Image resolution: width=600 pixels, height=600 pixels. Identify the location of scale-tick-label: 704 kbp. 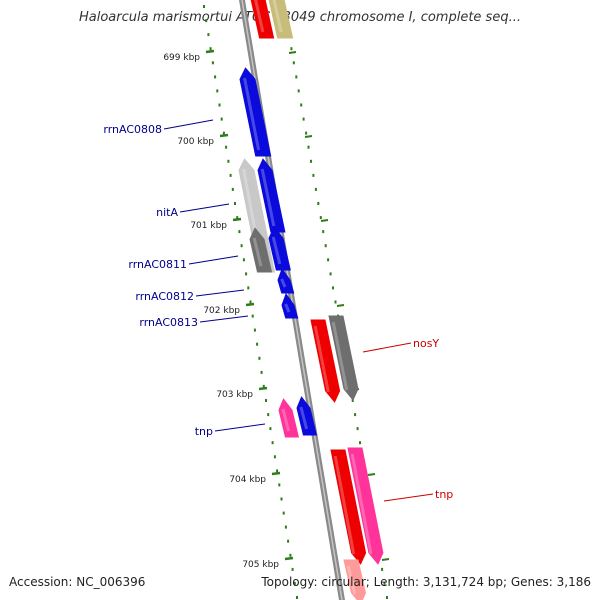
(247, 480).